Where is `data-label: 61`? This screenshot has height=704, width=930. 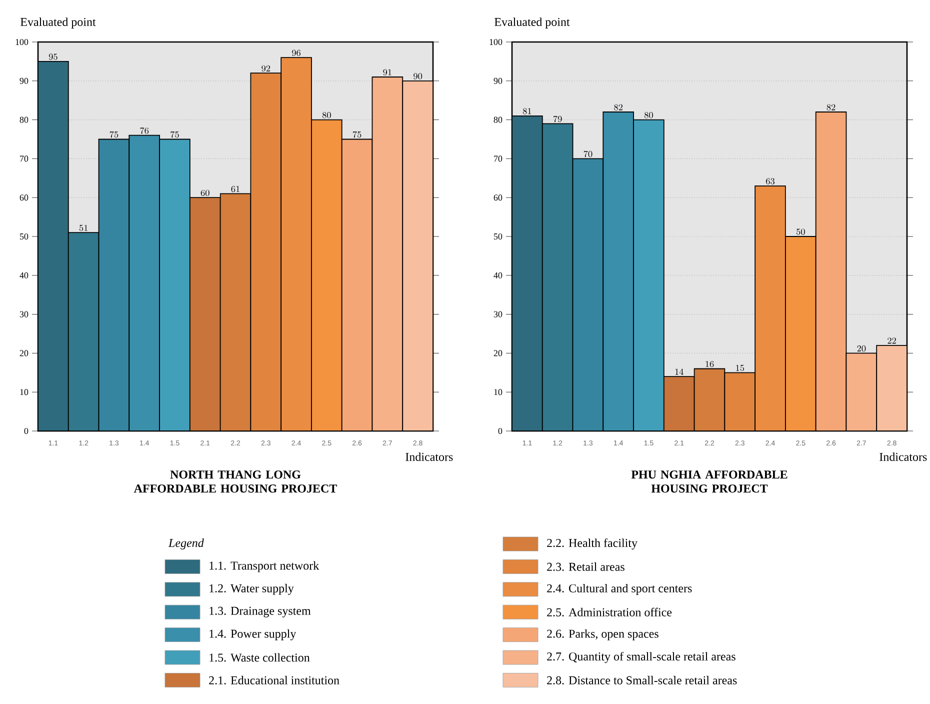 data-label: 61 is located at coordinates (235, 189).